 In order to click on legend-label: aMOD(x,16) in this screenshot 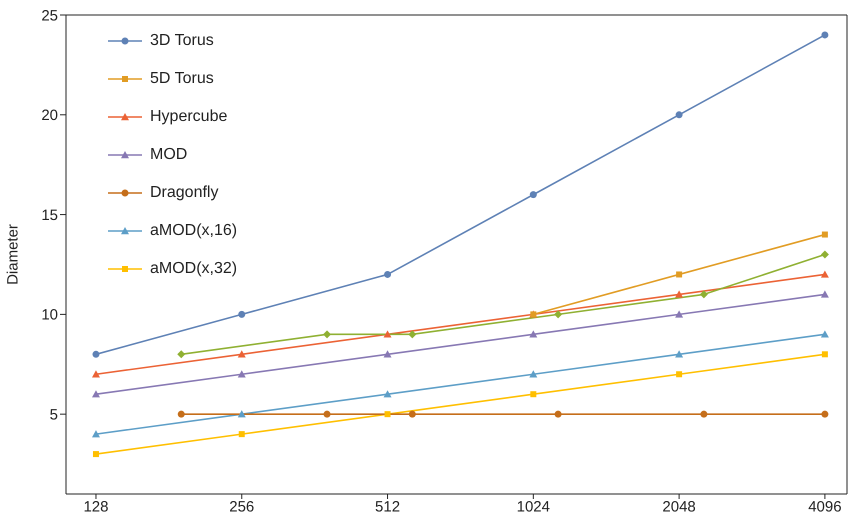, I will do `click(194, 231)`.